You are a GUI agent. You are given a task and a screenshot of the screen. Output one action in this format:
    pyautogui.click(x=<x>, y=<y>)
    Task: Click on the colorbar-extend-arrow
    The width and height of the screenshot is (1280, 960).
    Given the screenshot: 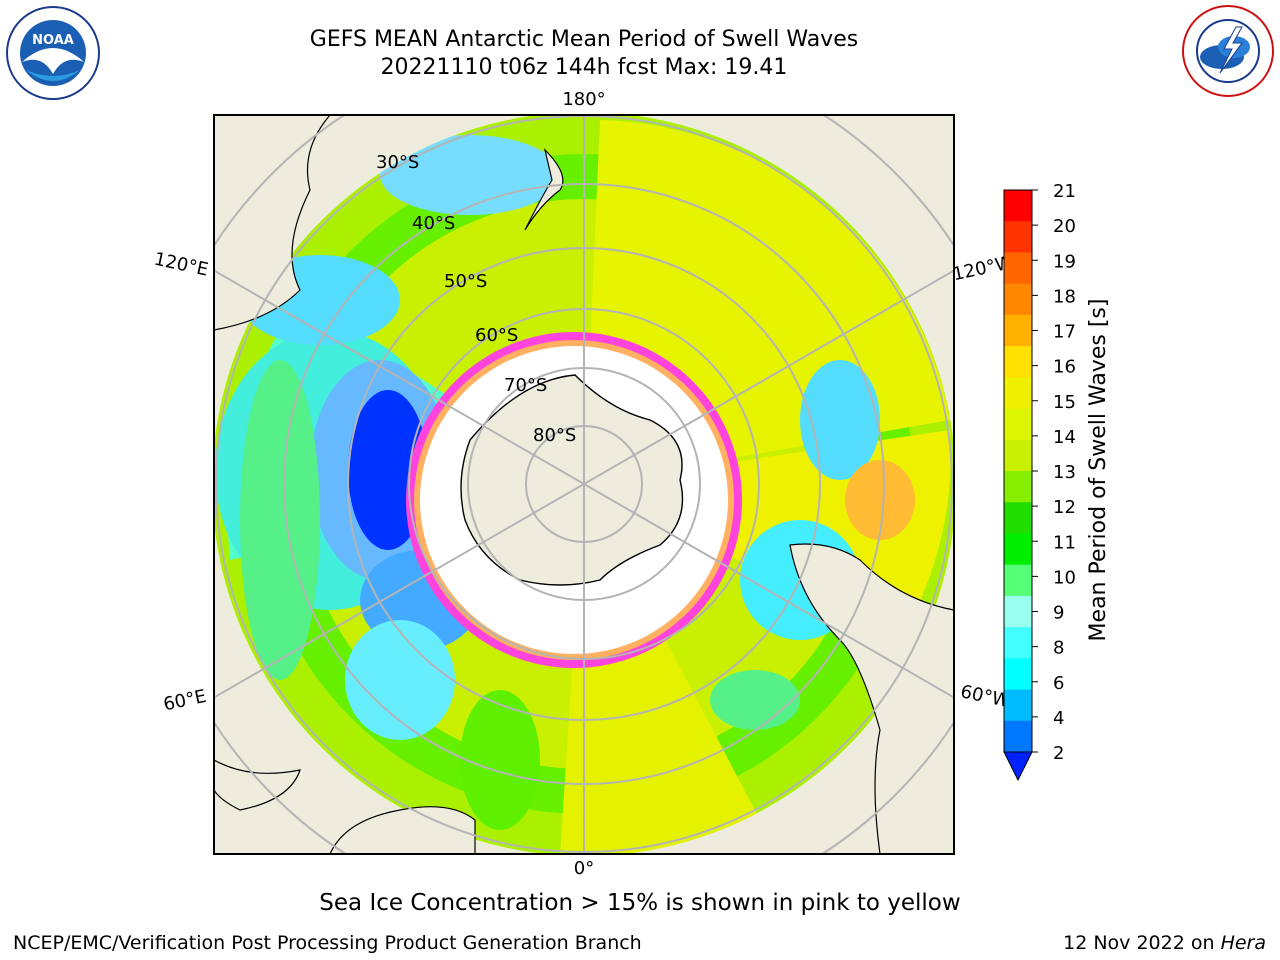 What is the action you would take?
    pyautogui.click(x=1018, y=766)
    